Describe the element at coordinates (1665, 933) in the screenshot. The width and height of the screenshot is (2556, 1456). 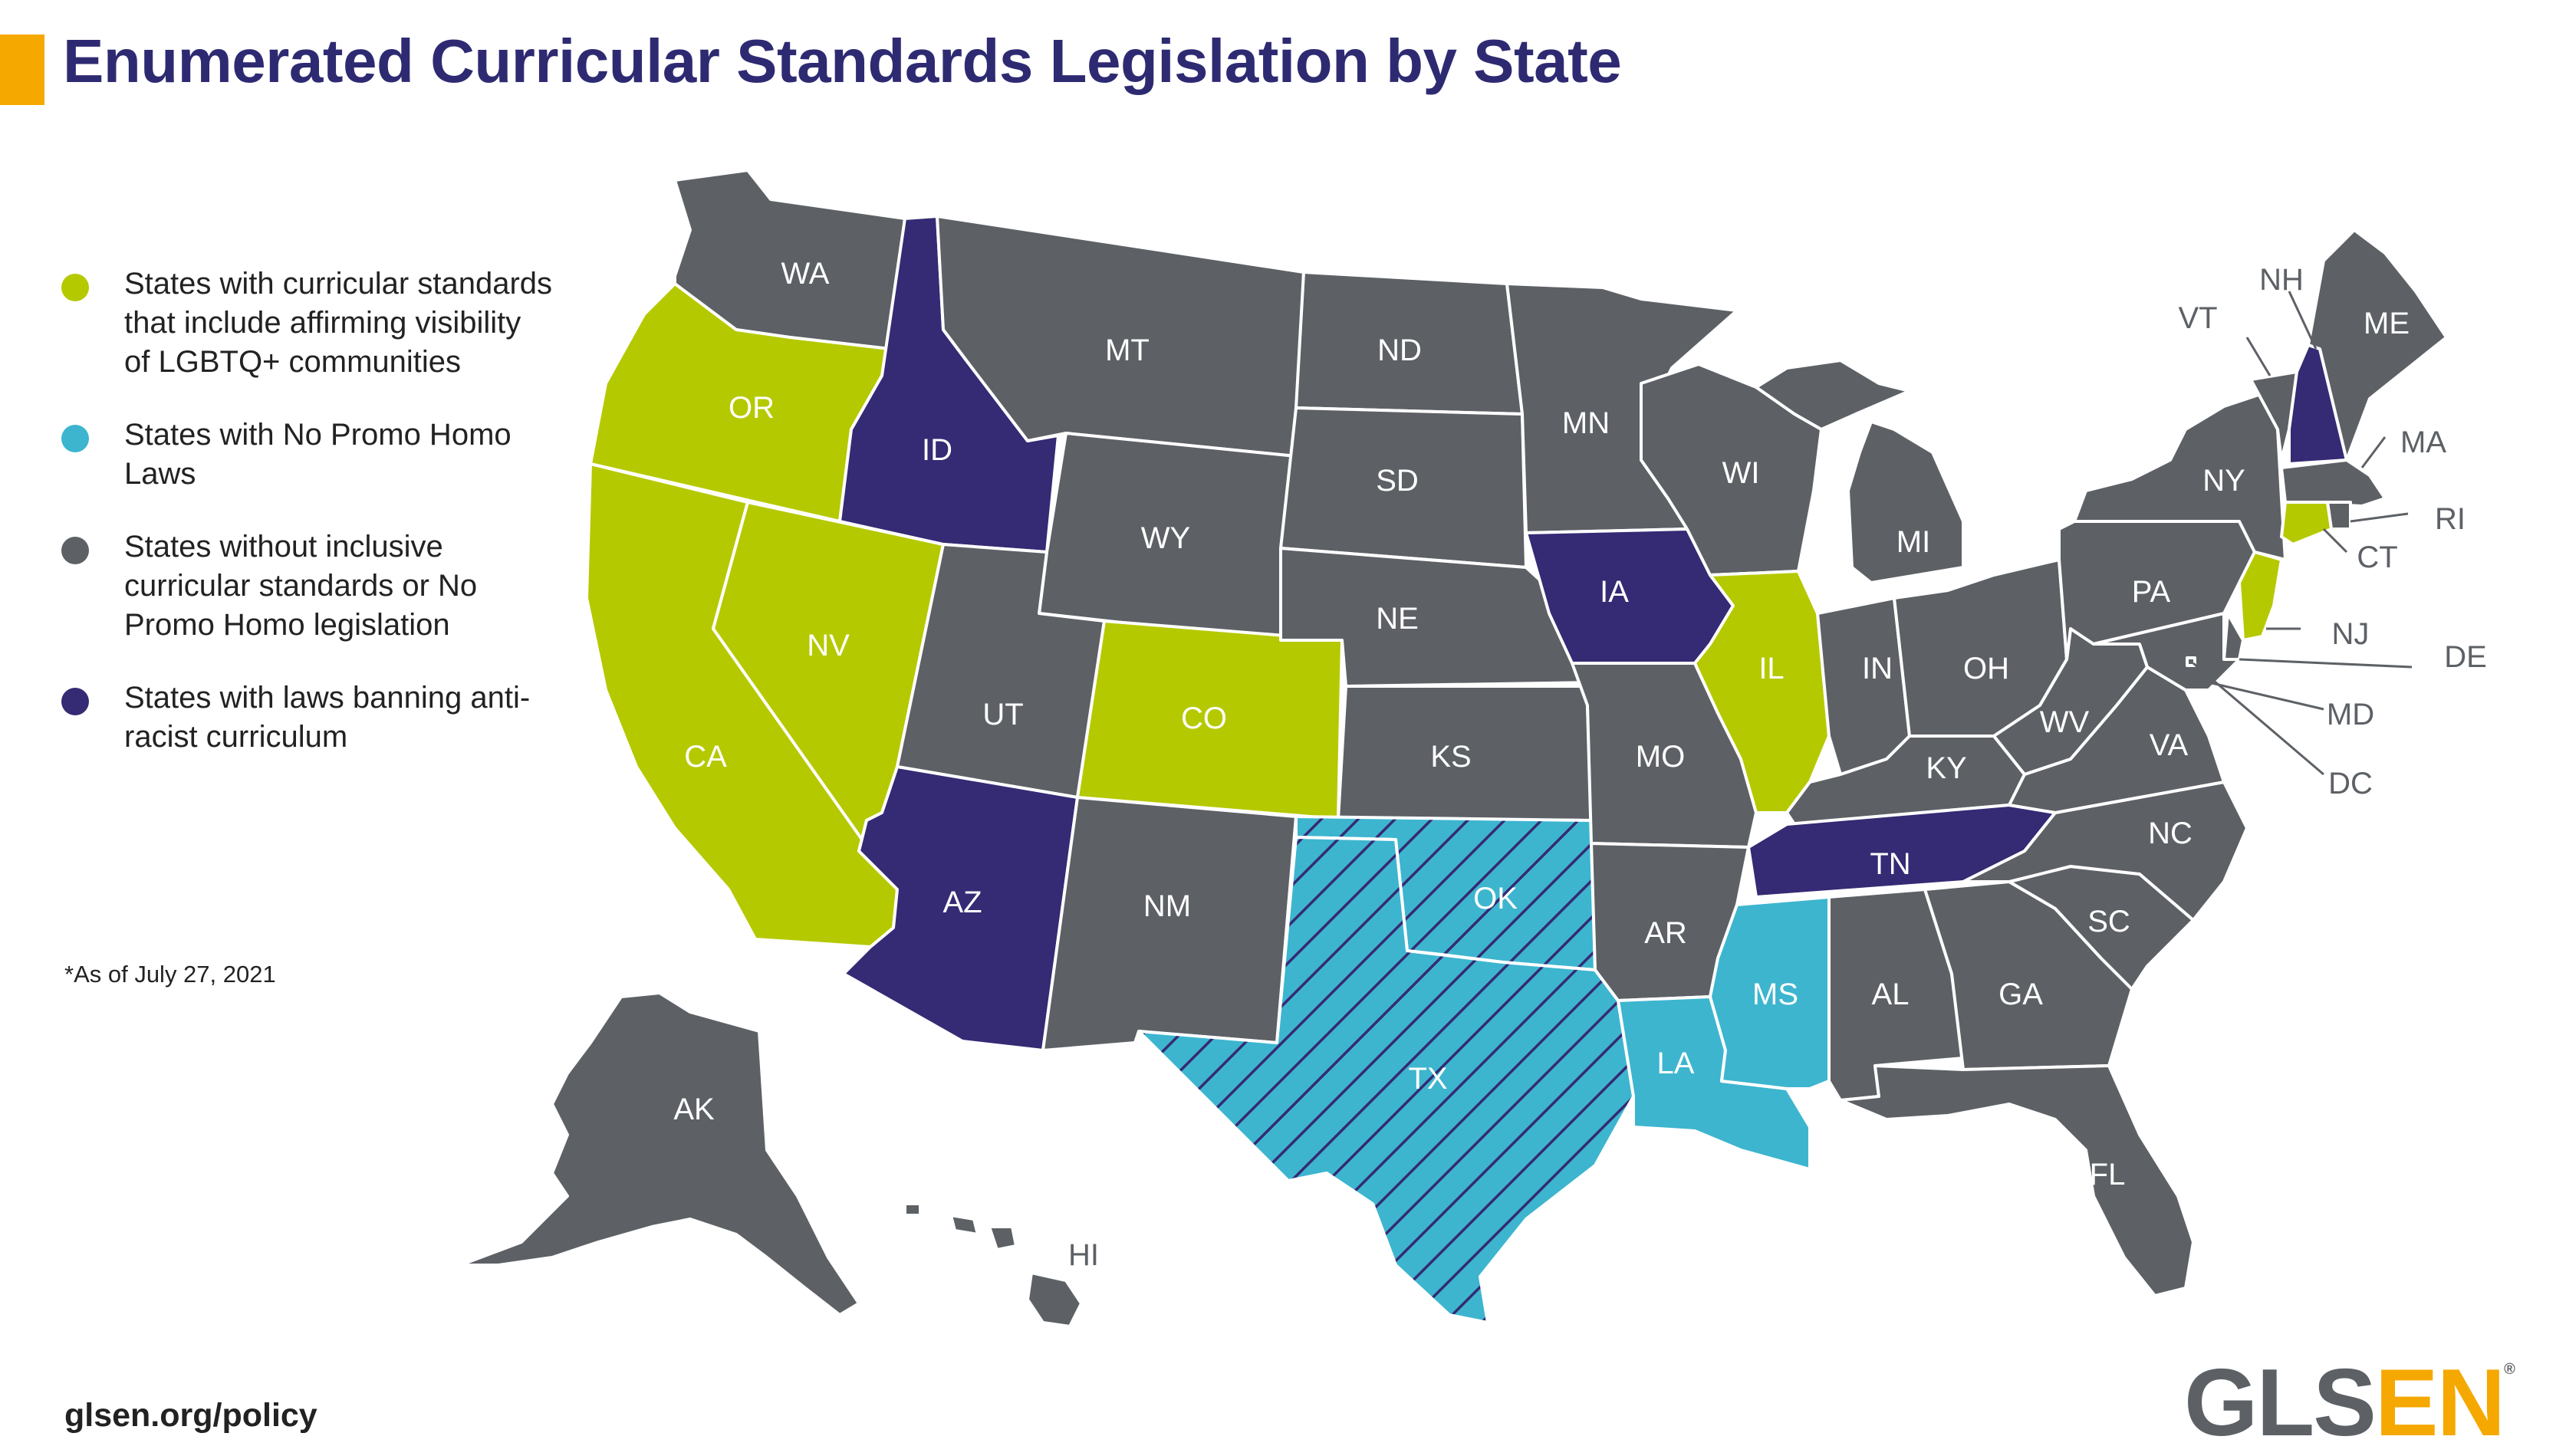
I see `label-AR: AR` at that location.